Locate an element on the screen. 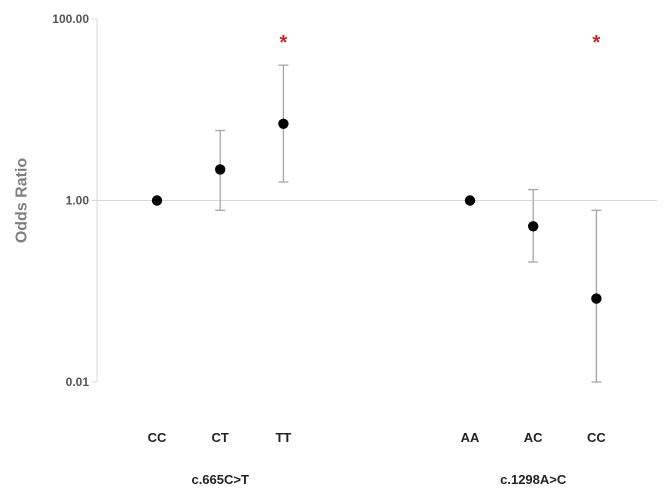 The width and height of the screenshot is (667, 496). category-label: TT is located at coordinates (283, 437).